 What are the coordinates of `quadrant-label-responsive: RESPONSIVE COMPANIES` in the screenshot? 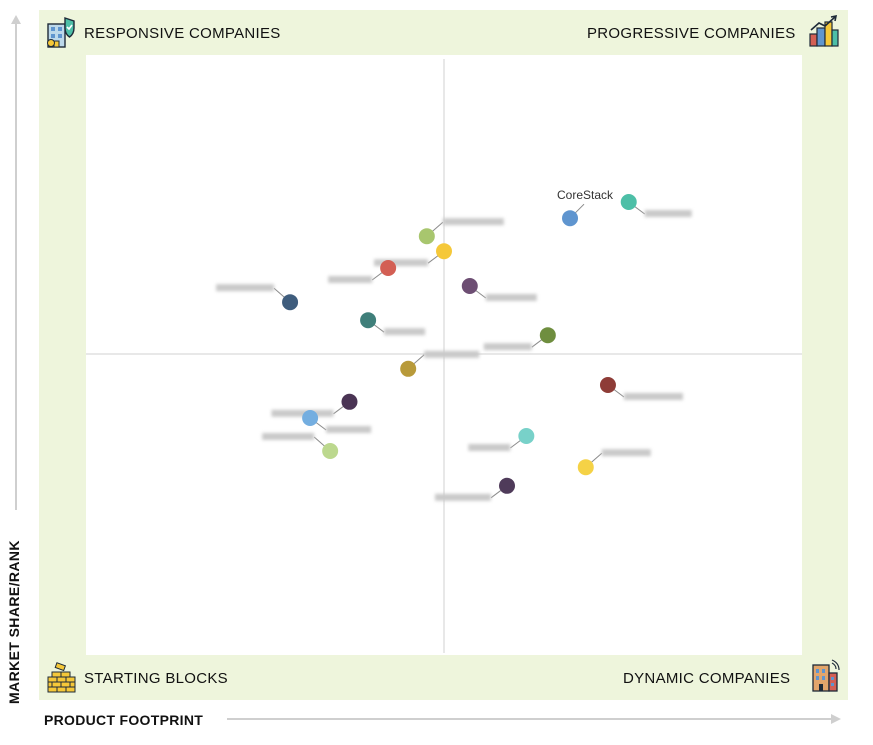 It's located at (182, 33).